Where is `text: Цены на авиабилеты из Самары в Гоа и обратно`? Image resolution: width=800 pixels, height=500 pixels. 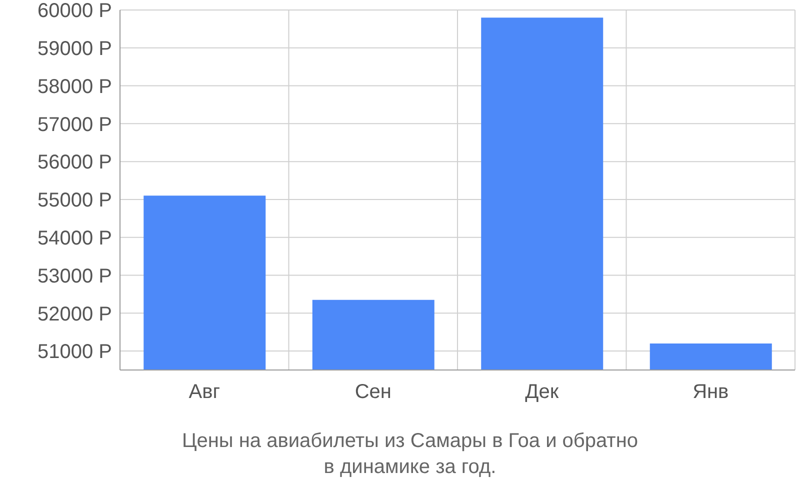 text: Цены на авиабилеты из Самары в Гоа и обратно is located at coordinates (410, 441).